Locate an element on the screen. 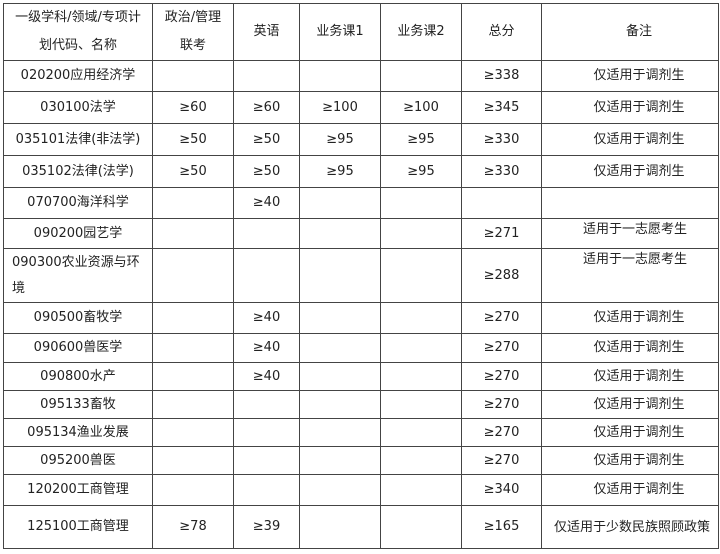 This screenshot has height=554, width=720. cell-course2: ≥100 is located at coordinates (421, 107).